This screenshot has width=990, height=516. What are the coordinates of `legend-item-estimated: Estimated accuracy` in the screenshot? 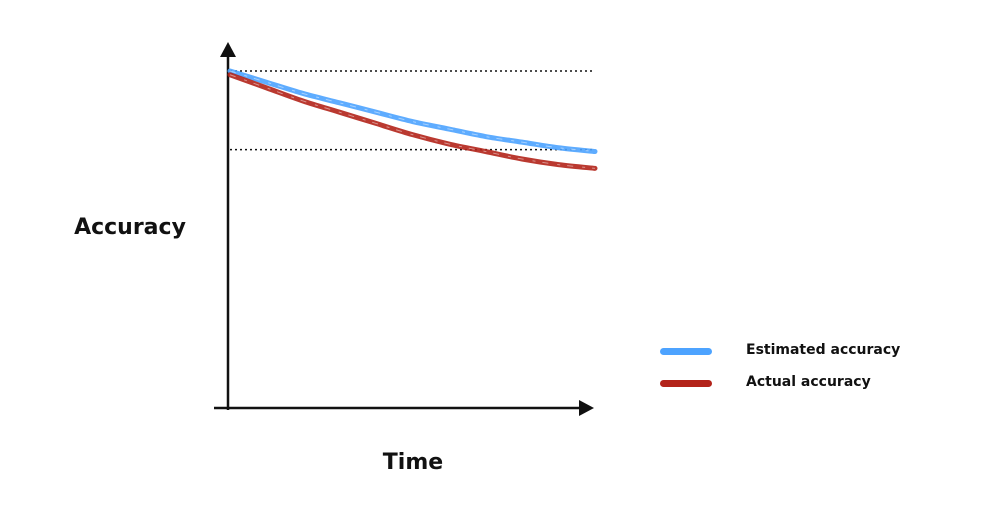 It's located at (810, 358).